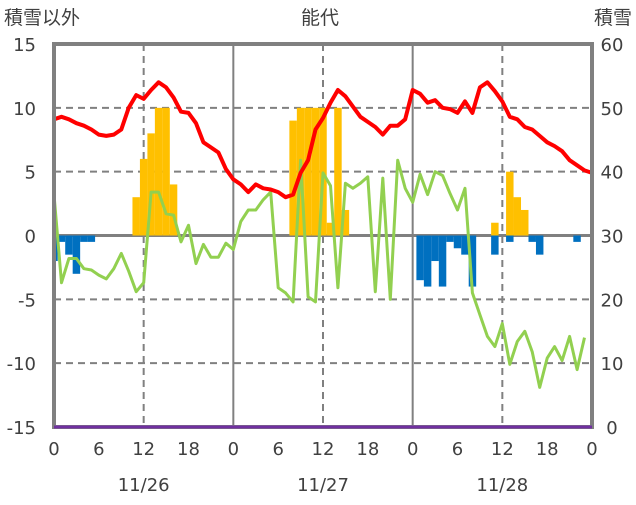  What do you see at coordinates (612, 109) in the screenshot?
I see `right-tick-label: 50` at bounding box center [612, 109].